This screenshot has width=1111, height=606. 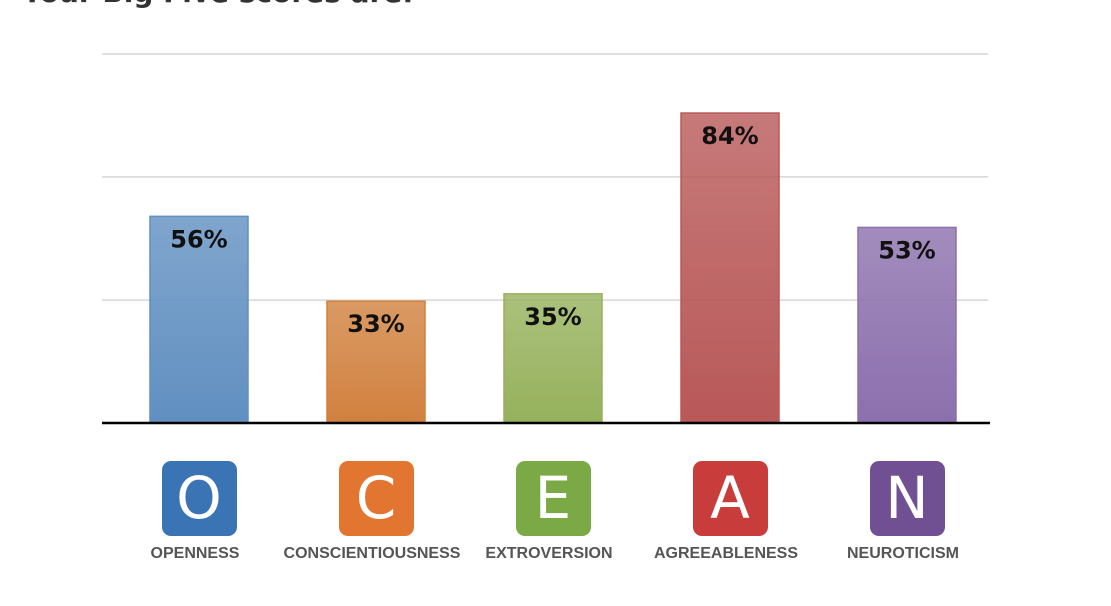 I want to click on value-label: 33%, so click(x=375, y=324).